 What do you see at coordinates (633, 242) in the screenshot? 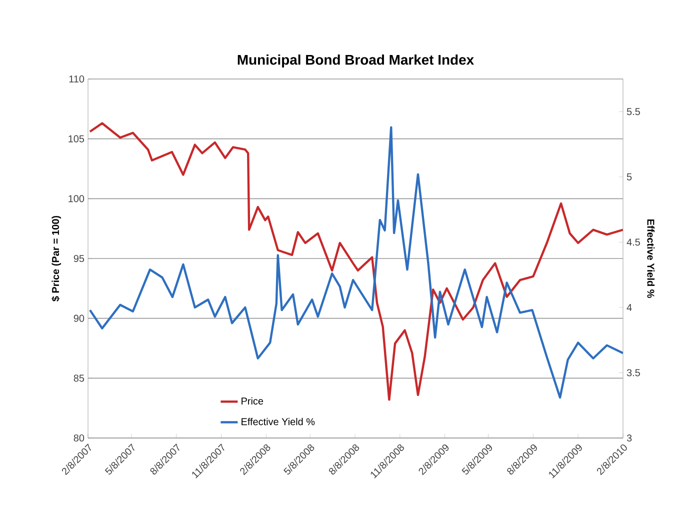
I see `y2-tick-label: 4.5` at bounding box center [633, 242].